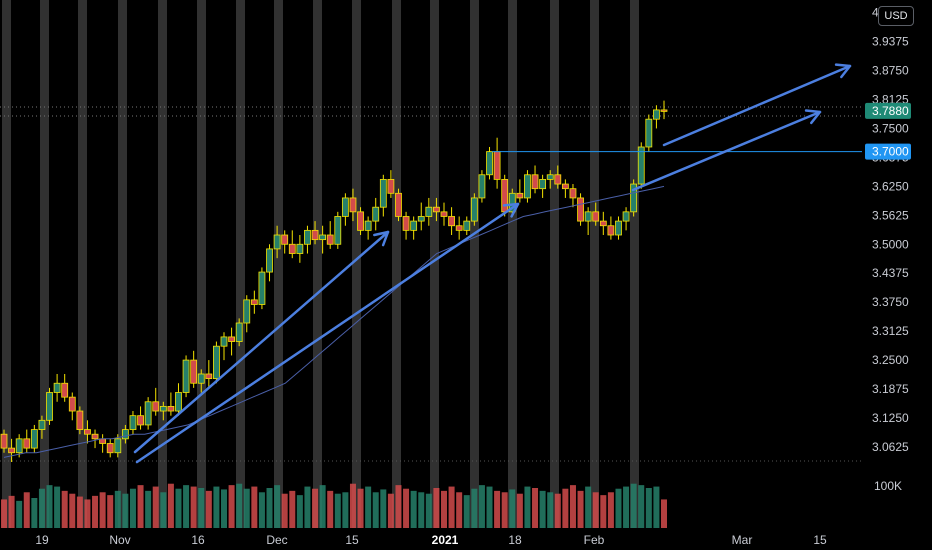  What do you see at coordinates (890, 273) in the screenshot?
I see `y-tick-label: 3.4375` at bounding box center [890, 273].